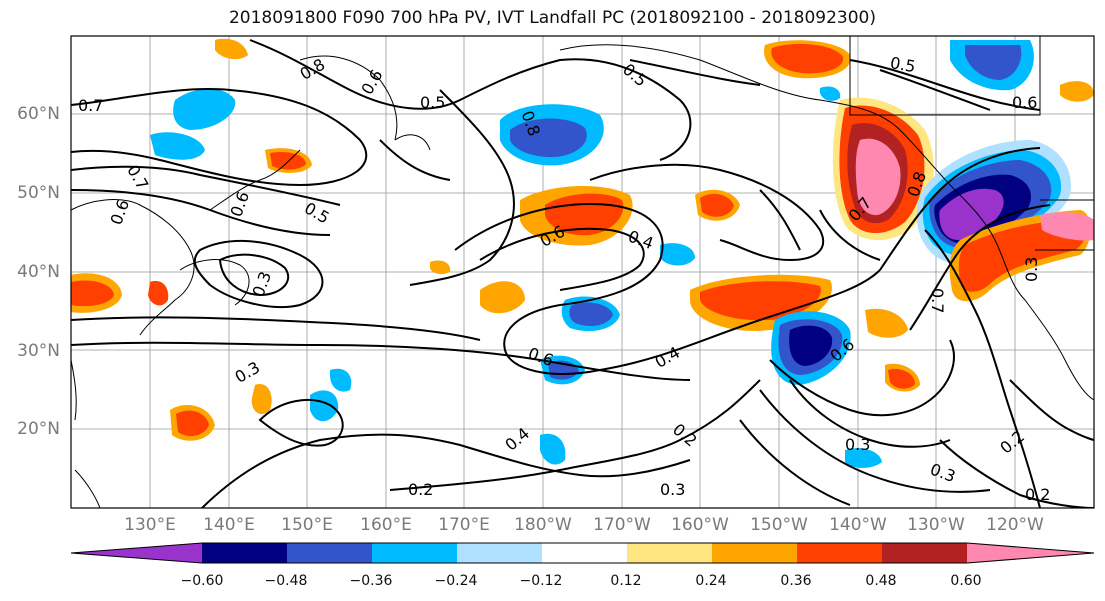 This screenshot has height=601, width=1105. Describe the element at coordinates (464, 525) in the screenshot. I see `lon-label-170e: 170°E` at that location.